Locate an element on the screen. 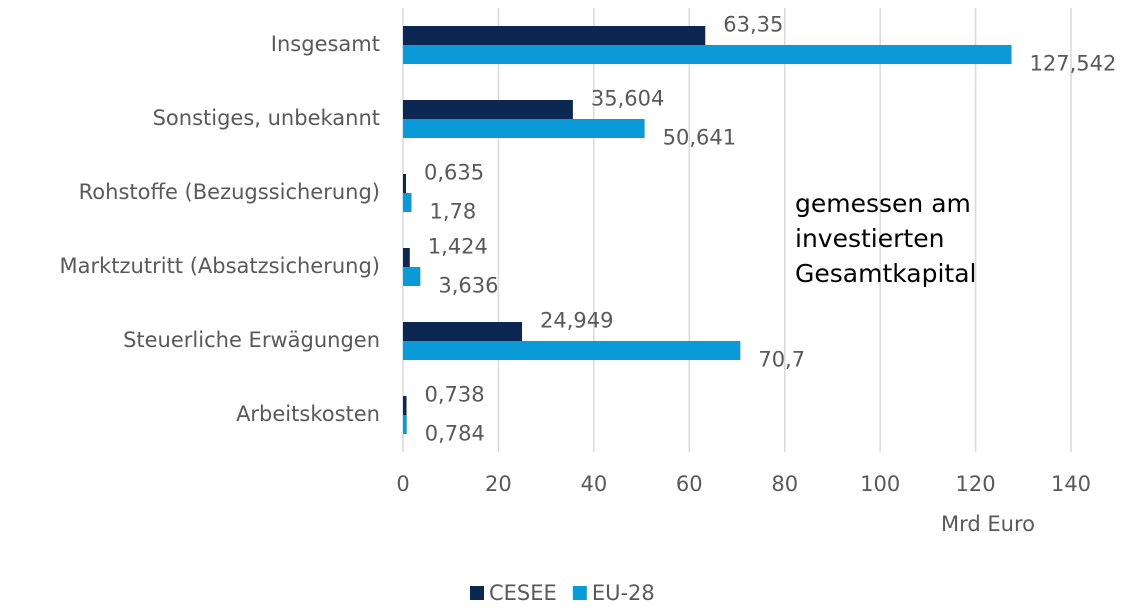 The height and width of the screenshot is (608, 1134). value-label: 0,738 is located at coordinates (455, 395).